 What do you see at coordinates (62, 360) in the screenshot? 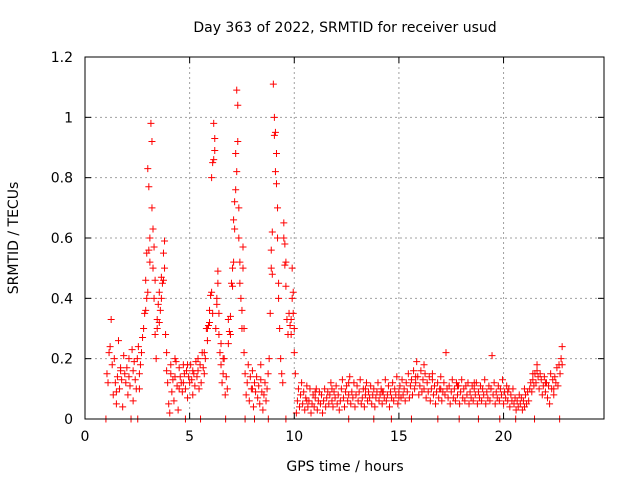
I see `y-tick-label: 0.2` at bounding box center [62, 360].